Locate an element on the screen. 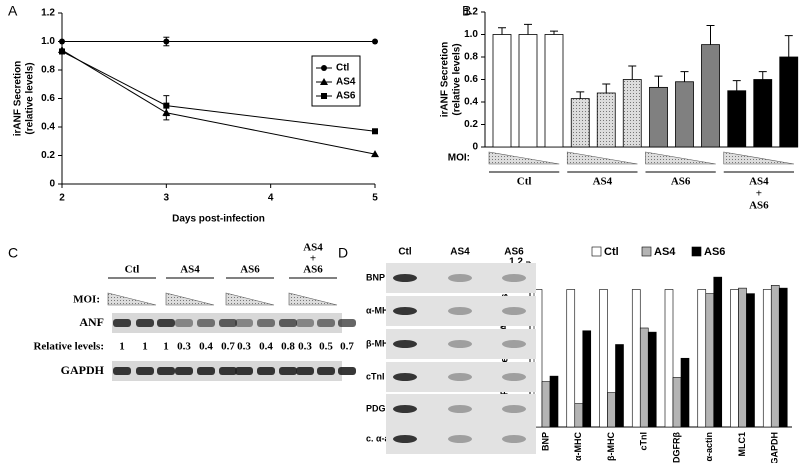 The height and width of the screenshot is (463, 800). x-tick-label: α-MHC is located at coordinates (578, 447).